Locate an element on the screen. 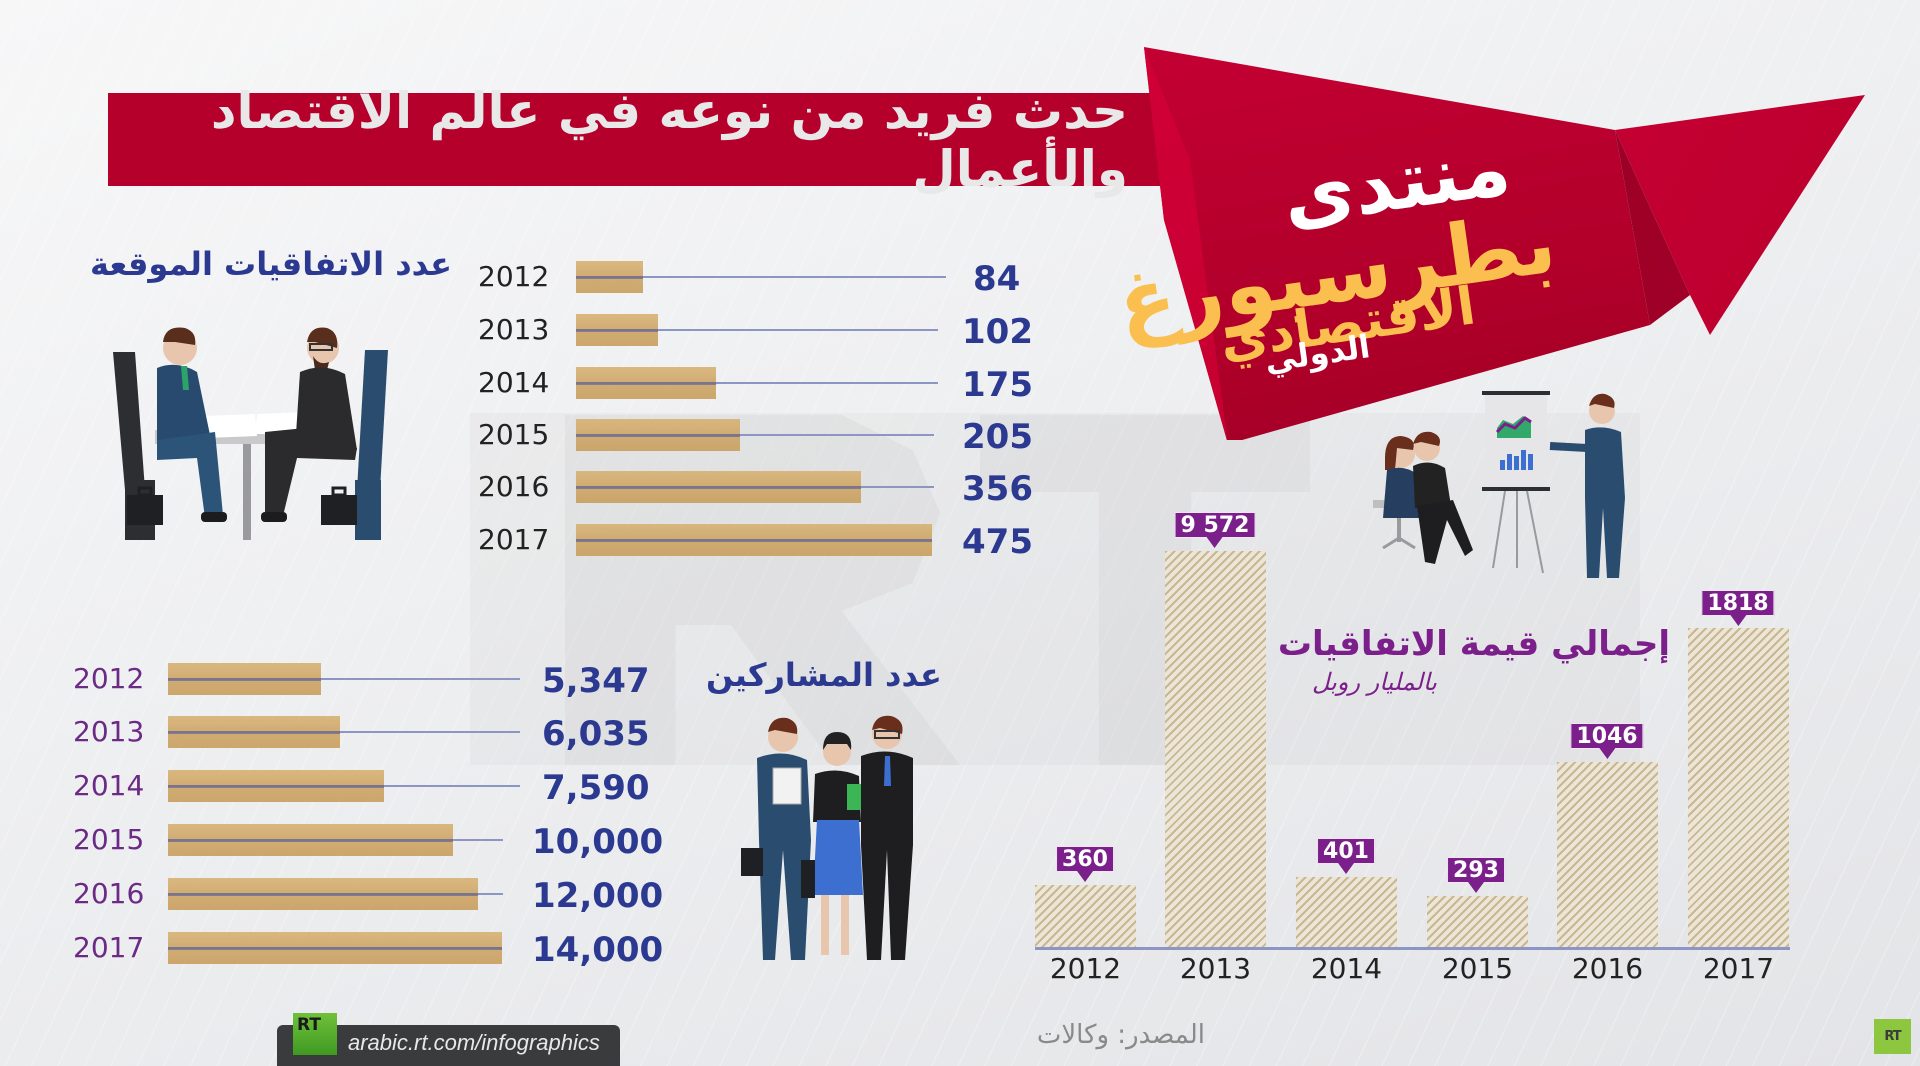 The image size is (1920, 1066). value-year: 2015 is located at coordinates (1477, 968).